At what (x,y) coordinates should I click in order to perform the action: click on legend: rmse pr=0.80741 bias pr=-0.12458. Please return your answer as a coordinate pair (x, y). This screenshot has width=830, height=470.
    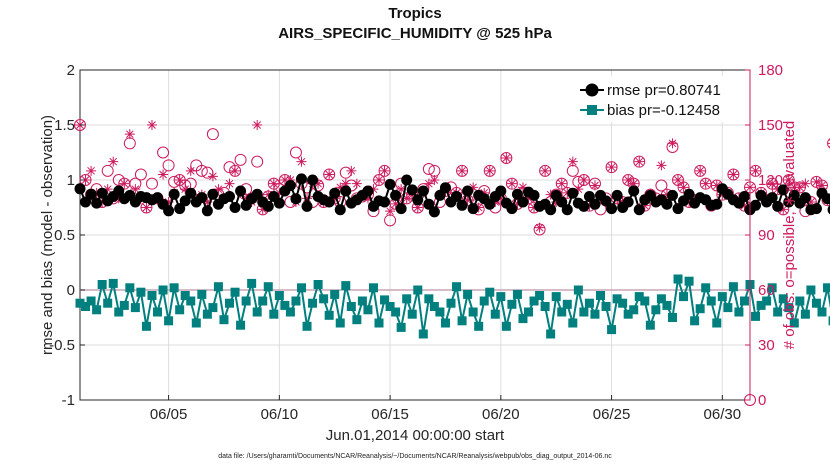
    Looking at the image, I should click on (655, 99).